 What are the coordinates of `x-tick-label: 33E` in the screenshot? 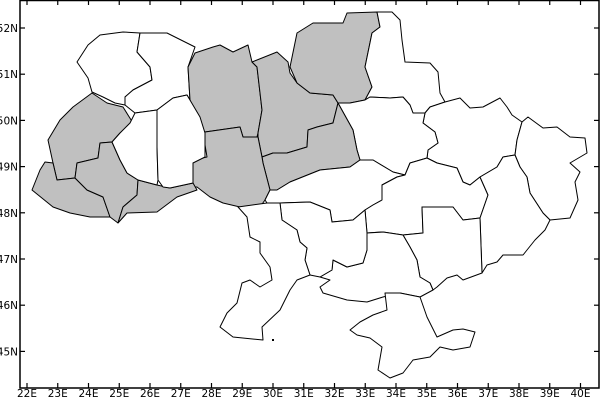 It's located at (365, 394).